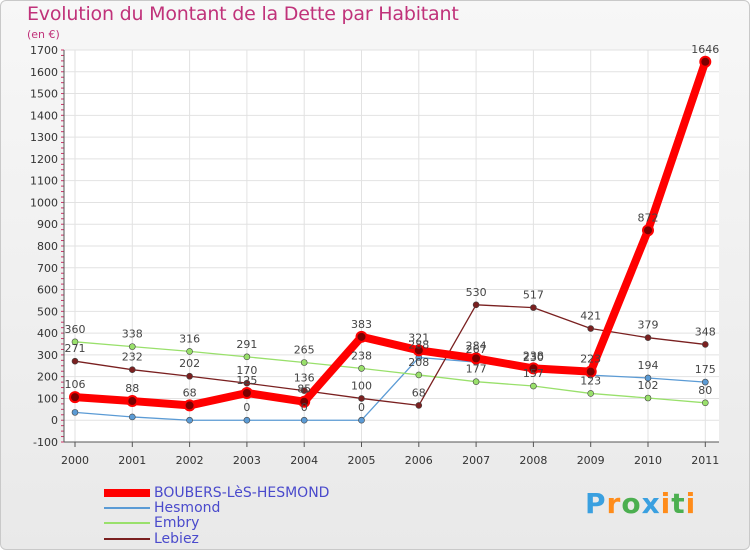  What do you see at coordinates (75, 329) in the screenshot?
I see `data-label: 360` at bounding box center [75, 329].